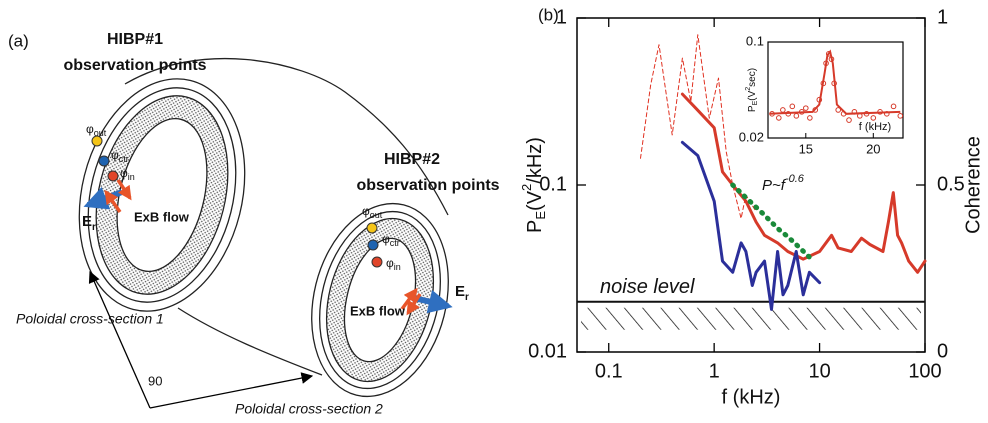 The height and width of the screenshot is (423, 988). What do you see at coordinates (547, 351) in the screenshot?
I see `y-tick-label: 0.01` at bounding box center [547, 351].